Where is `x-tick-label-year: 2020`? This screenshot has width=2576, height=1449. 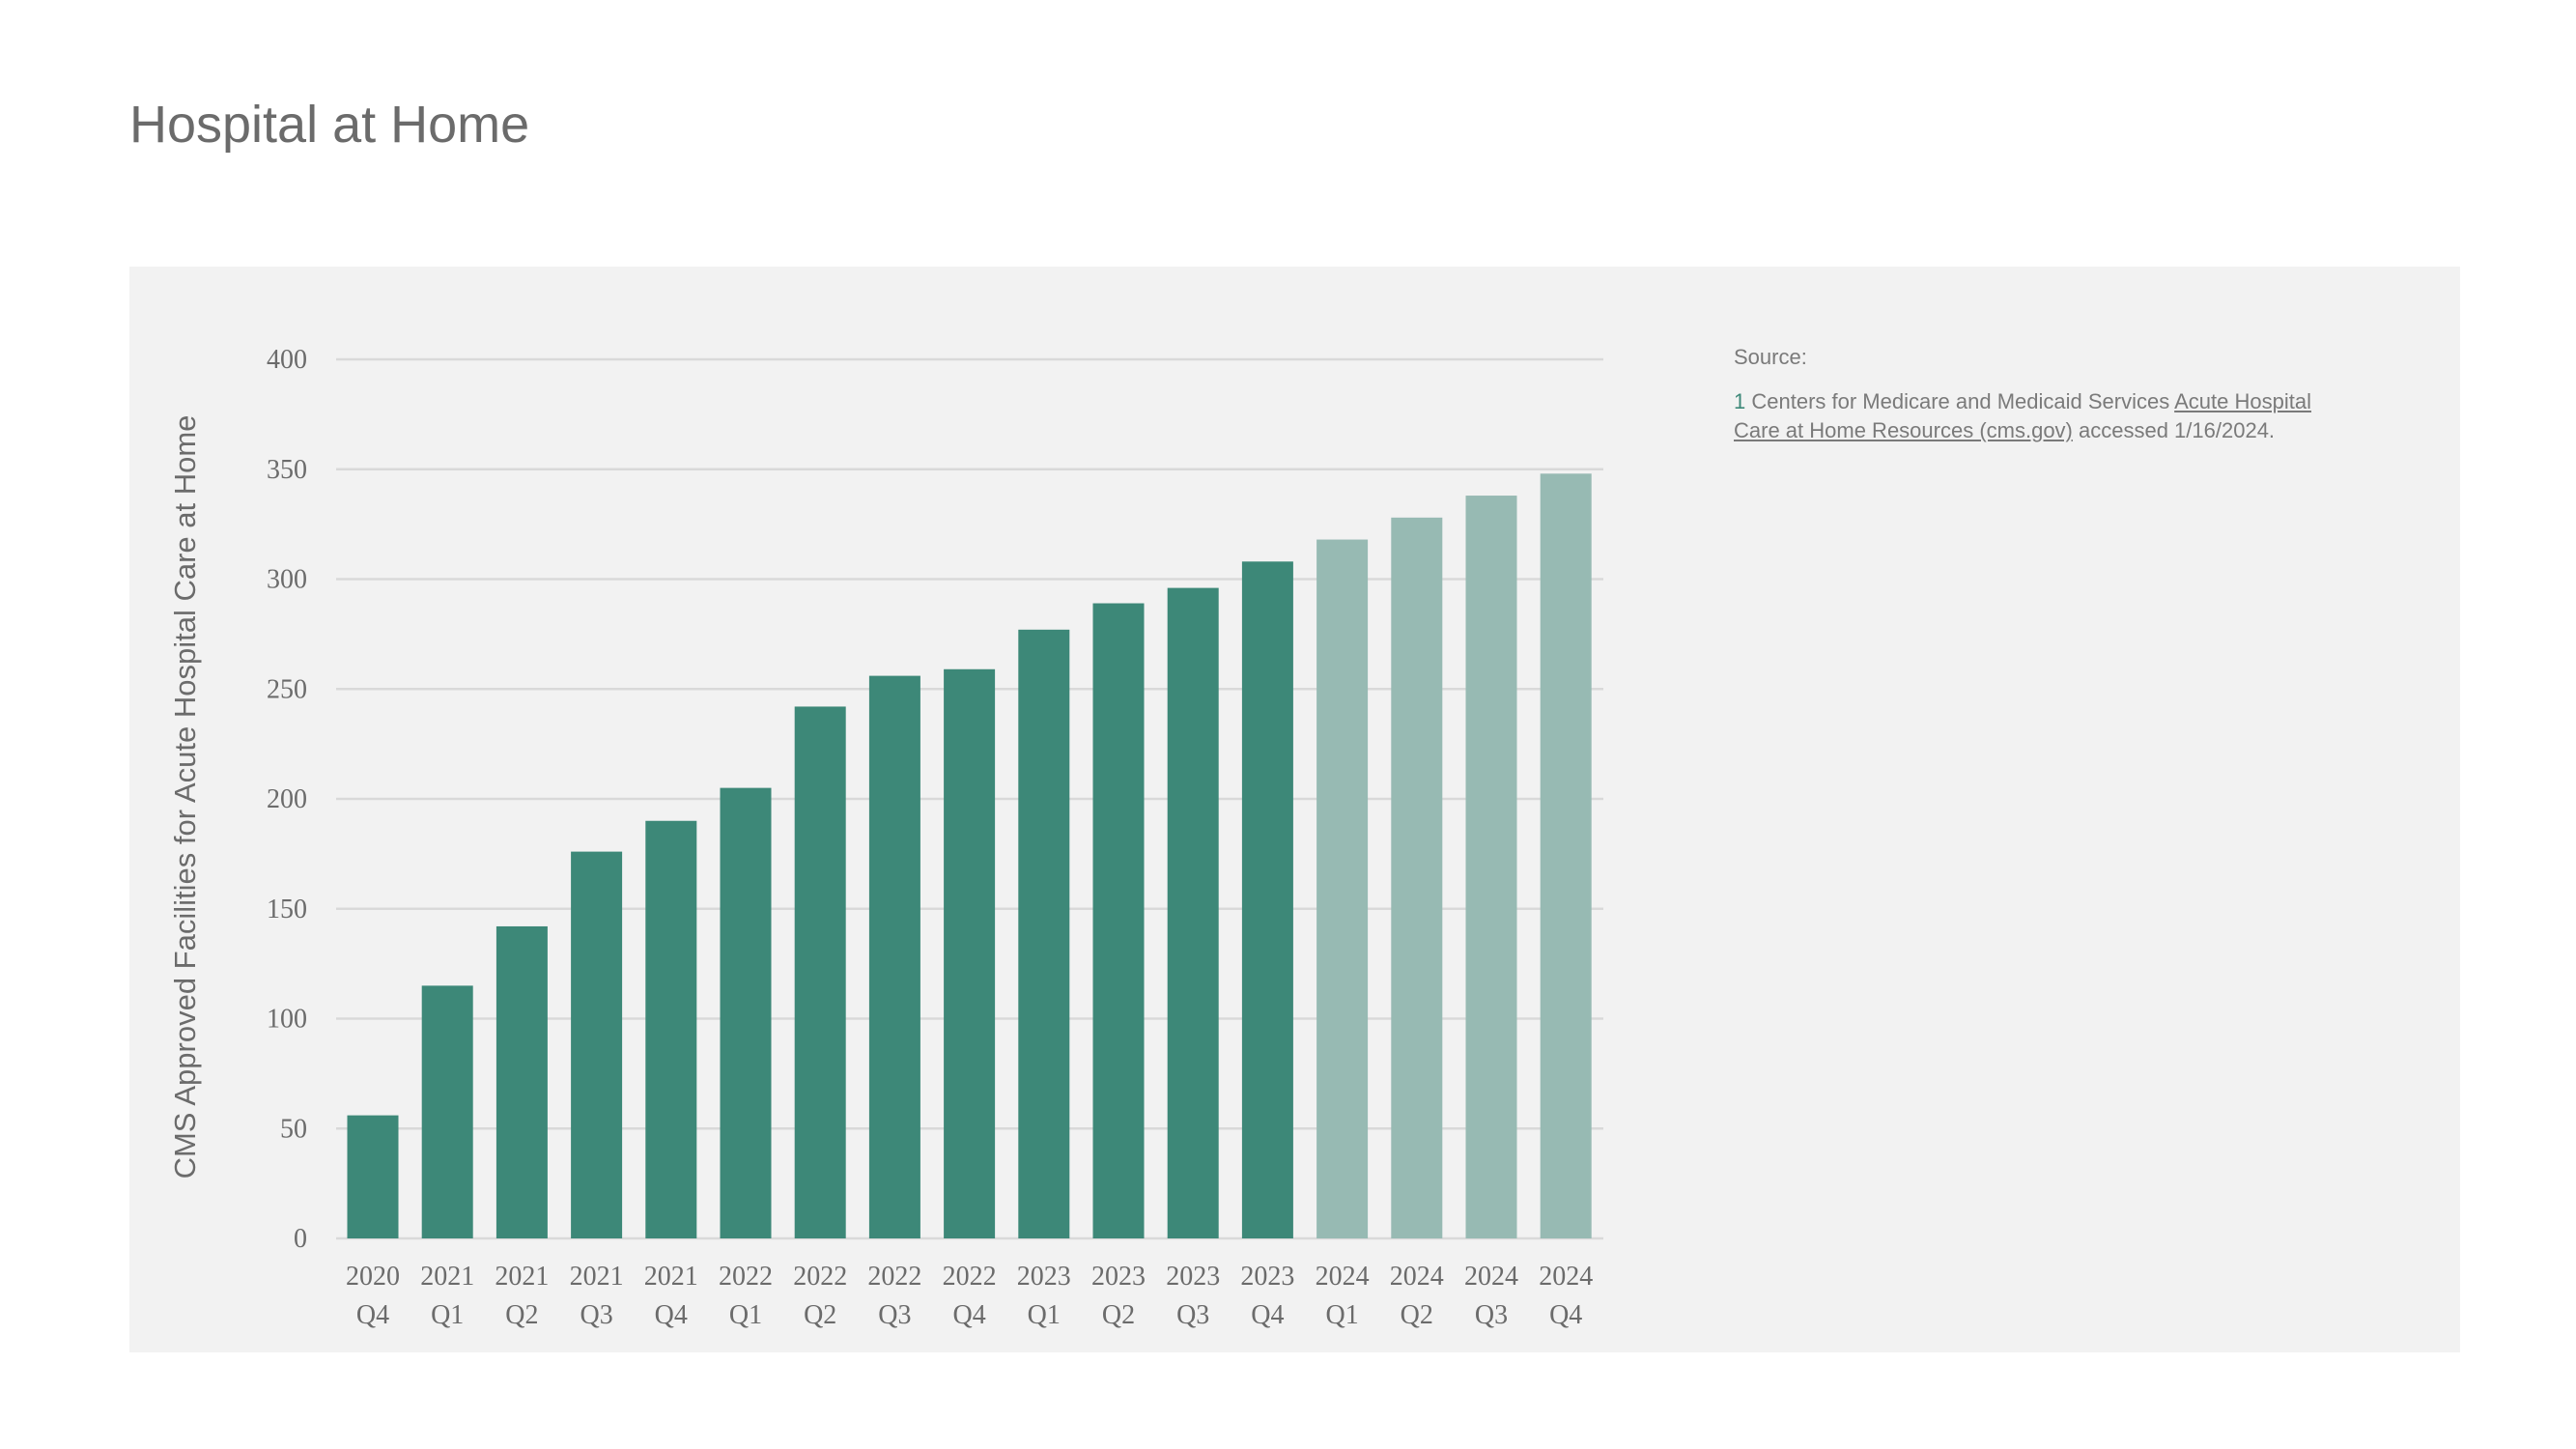 x-tick-label-year: 2020 is located at coordinates (373, 1277).